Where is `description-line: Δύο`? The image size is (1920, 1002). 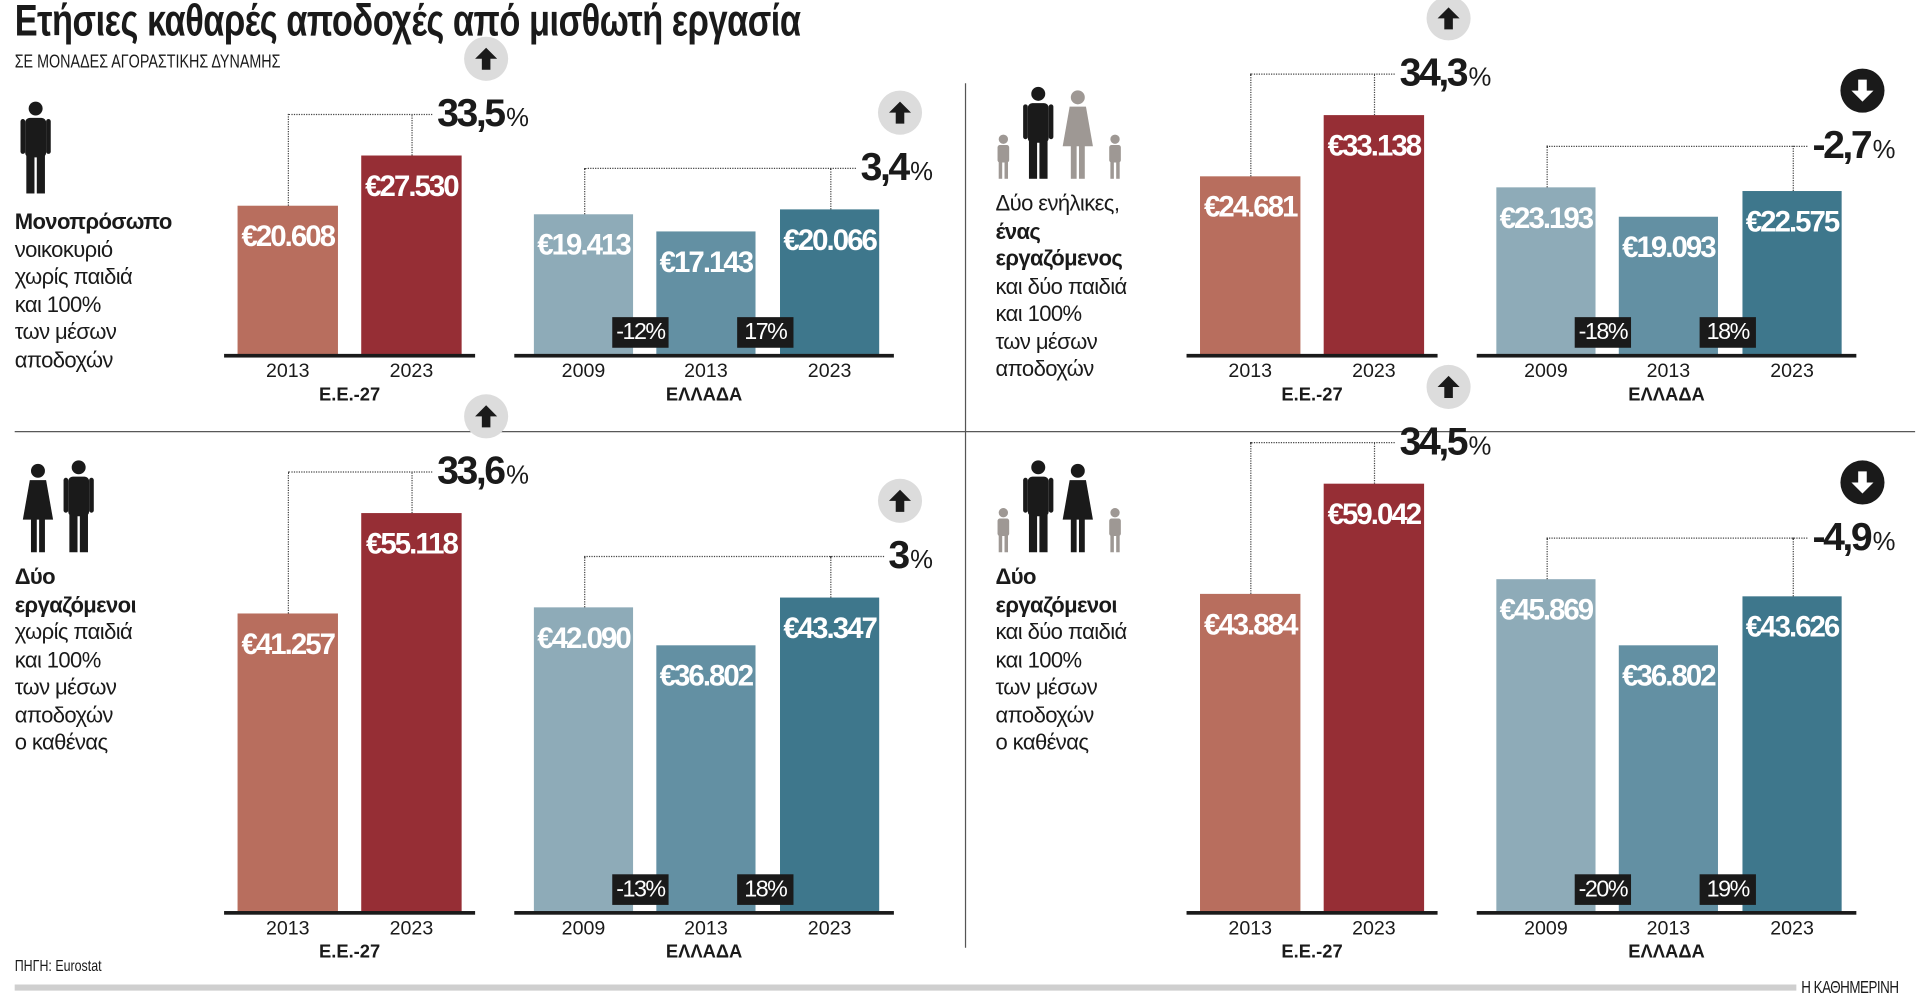 description-line: Δύο is located at coordinates (1016, 576).